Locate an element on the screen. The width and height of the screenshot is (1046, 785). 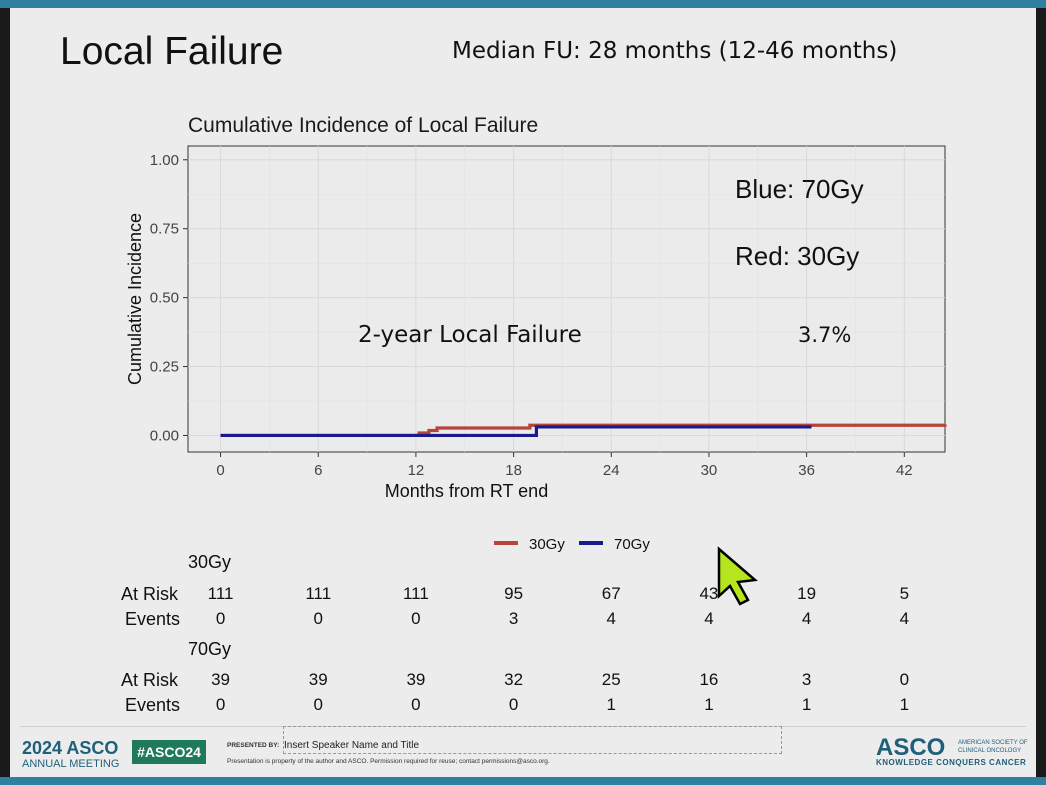
annotation-blue-label: Blue: 70Gy is located at coordinates (799, 189).